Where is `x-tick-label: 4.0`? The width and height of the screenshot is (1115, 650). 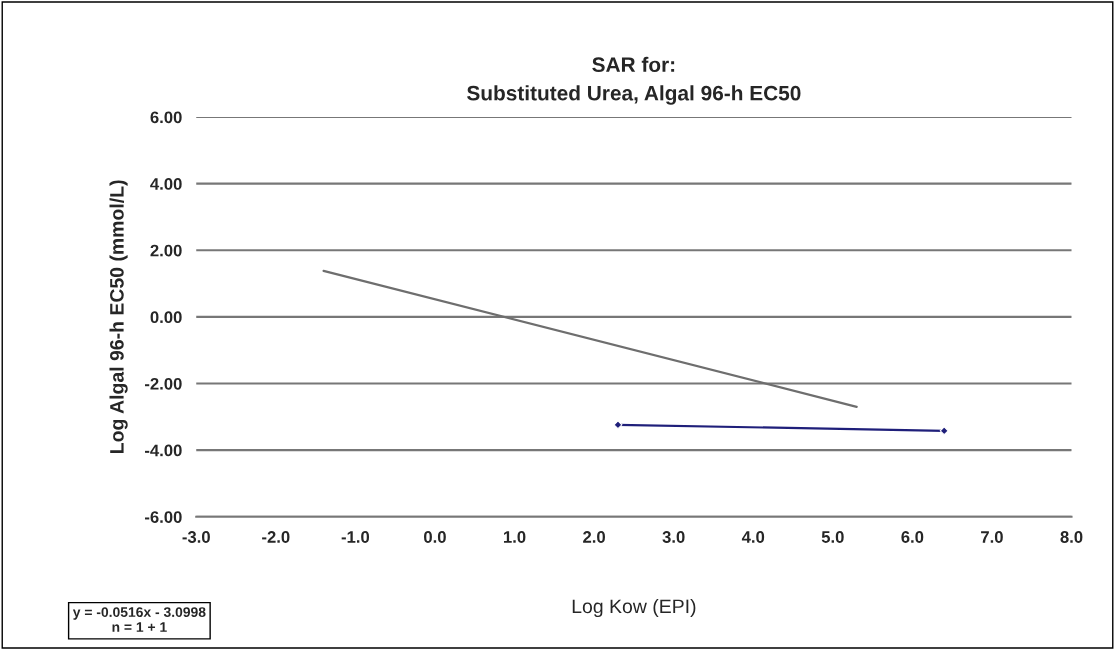
x-tick-label: 4.0 is located at coordinates (753, 537).